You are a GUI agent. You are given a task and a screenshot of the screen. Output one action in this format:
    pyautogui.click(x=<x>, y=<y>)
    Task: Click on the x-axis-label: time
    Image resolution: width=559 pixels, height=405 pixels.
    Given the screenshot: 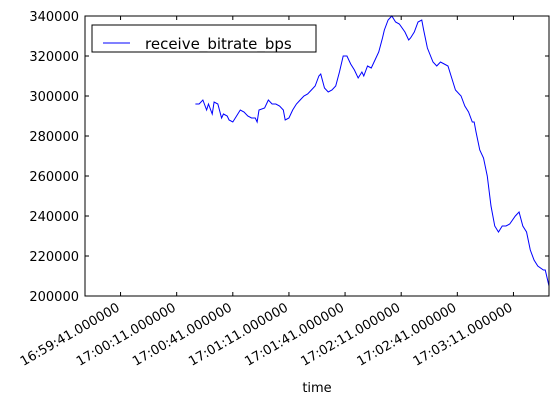 What is the action you would take?
    pyautogui.click(x=316, y=388)
    